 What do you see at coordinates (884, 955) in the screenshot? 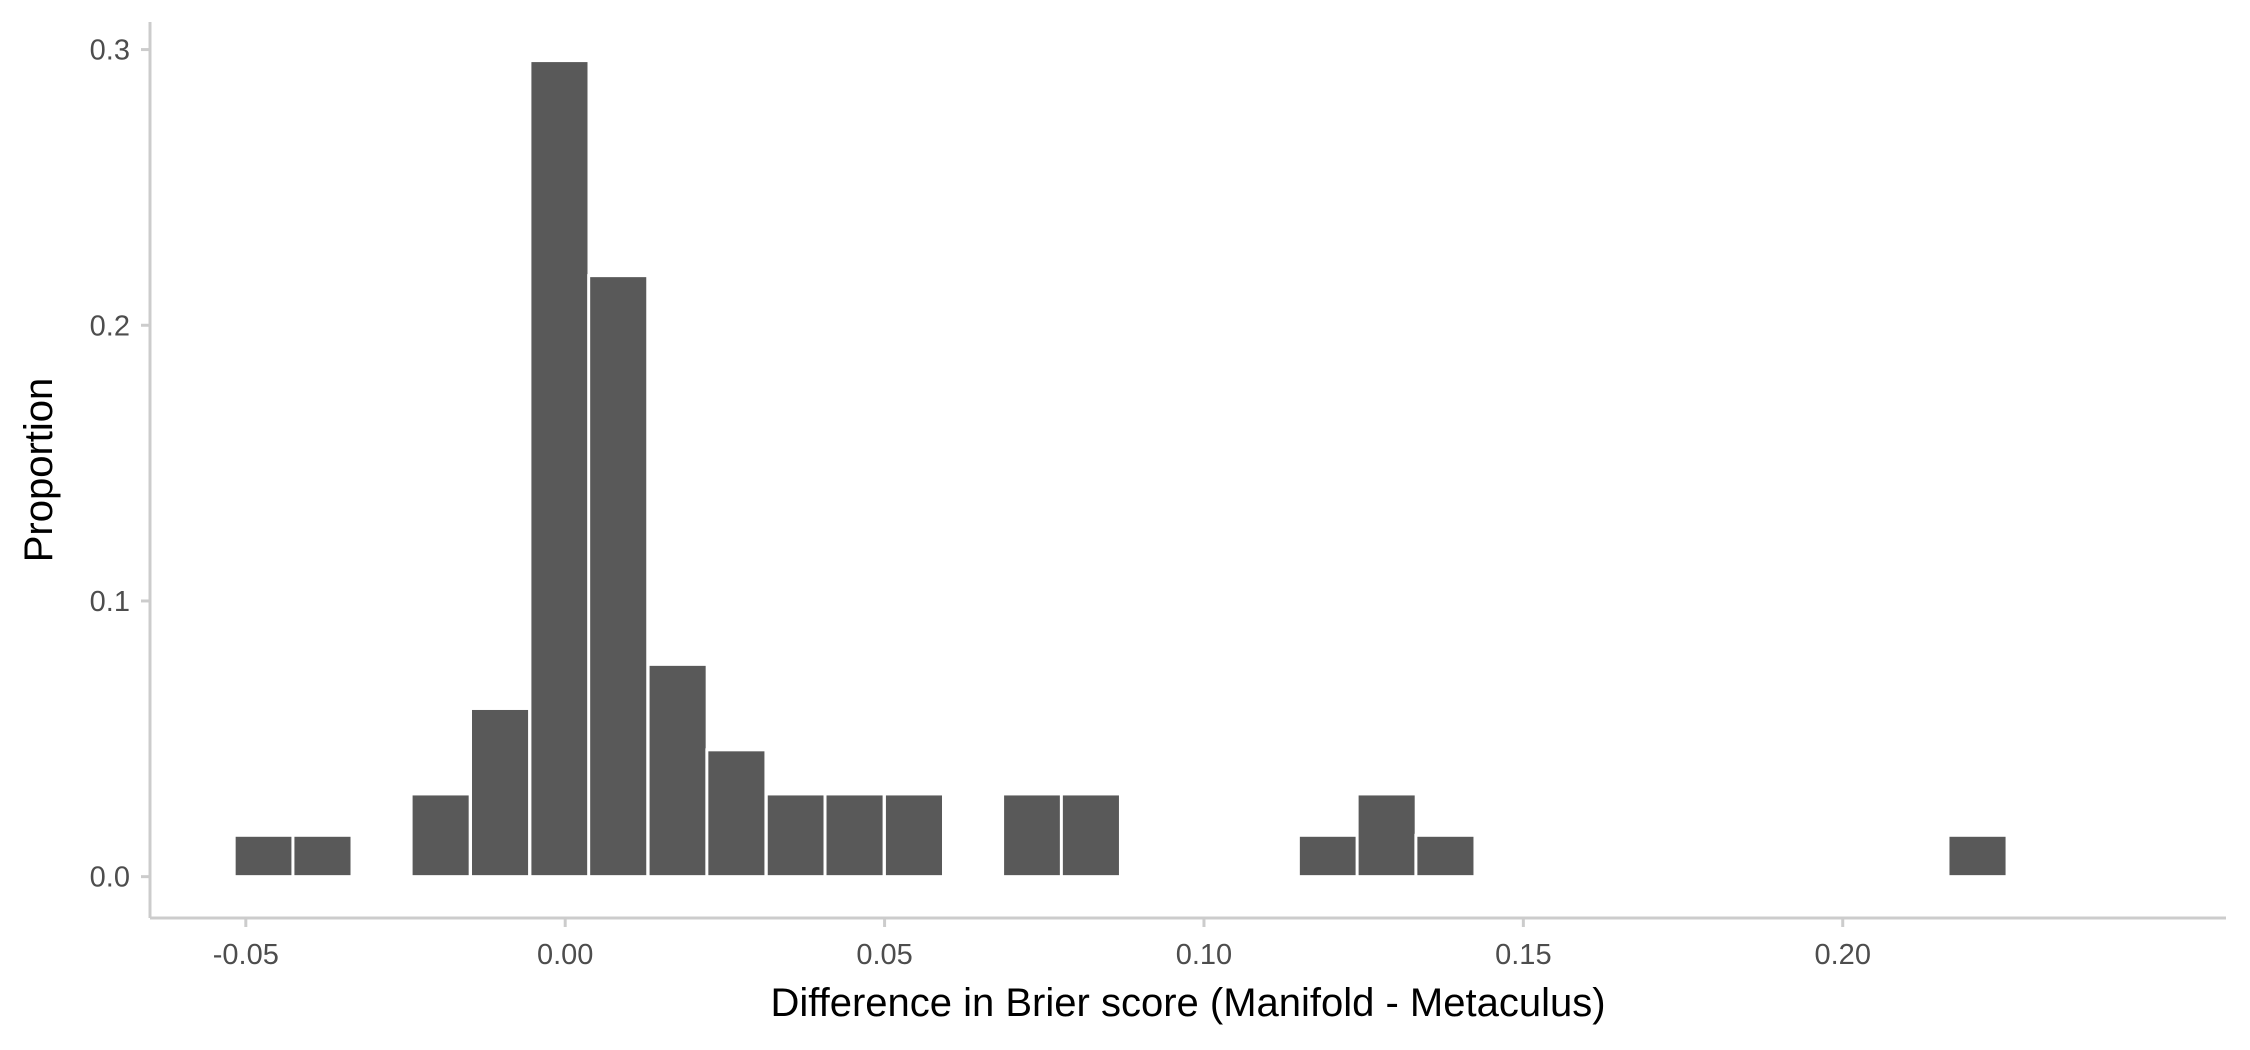
I see `x-tick-label-2: 0.05` at bounding box center [884, 955].